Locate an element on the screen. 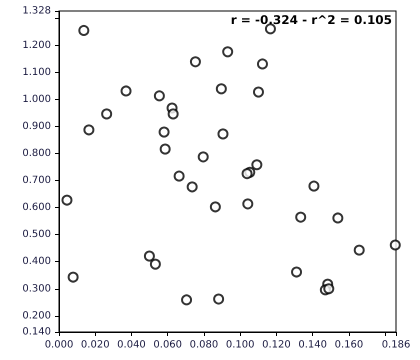 The width and height of the screenshot is (420, 360). x-tick-label: 0.120 is located at coordinates (276, 345).